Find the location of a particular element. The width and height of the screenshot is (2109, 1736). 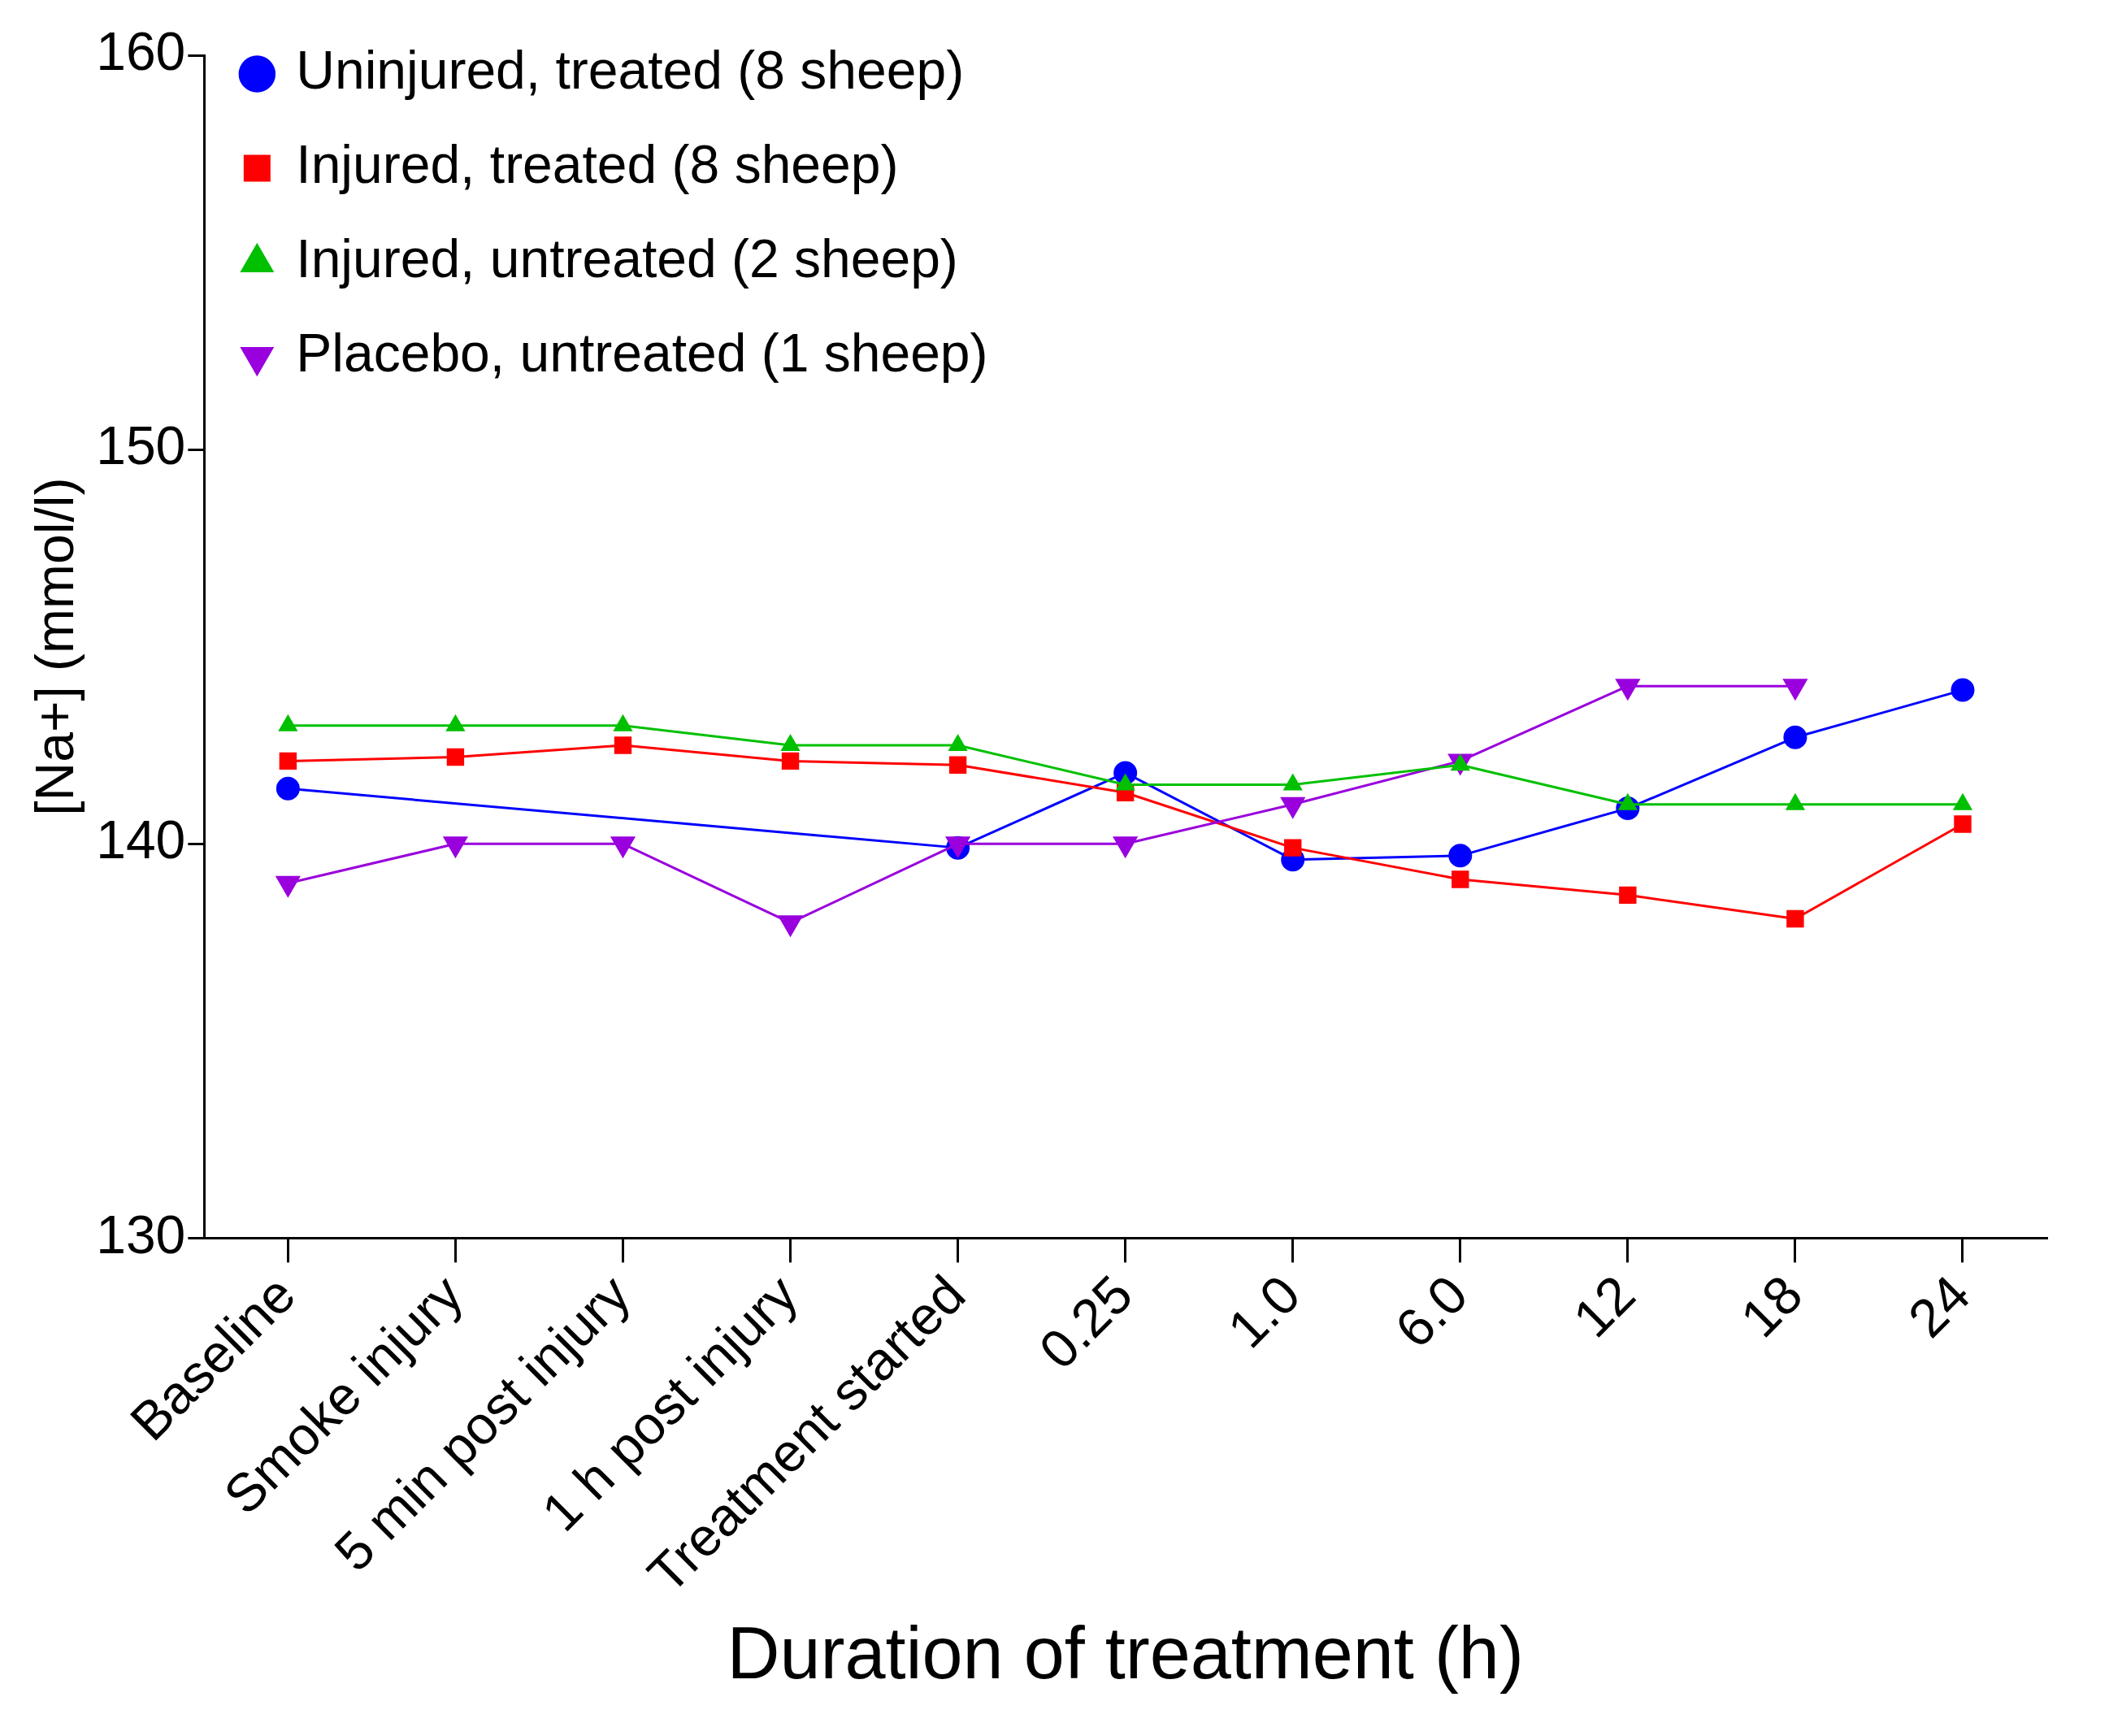

legend-label: Placebo, untreated (1 sheep) is located at coordinates (642, 353).